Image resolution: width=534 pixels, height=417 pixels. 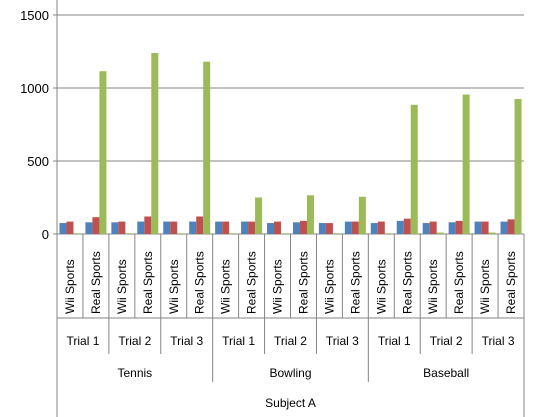 What do you see at coordinates (290, 373) in the screenshot?
I see `group-label: Bowling` at bounding box center [290, 373].